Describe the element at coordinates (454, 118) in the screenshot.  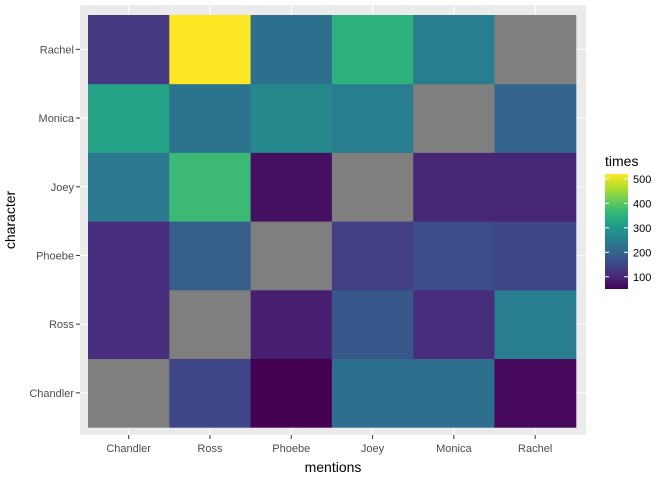
I see `heatmap-cell-monica-monica` at that location.